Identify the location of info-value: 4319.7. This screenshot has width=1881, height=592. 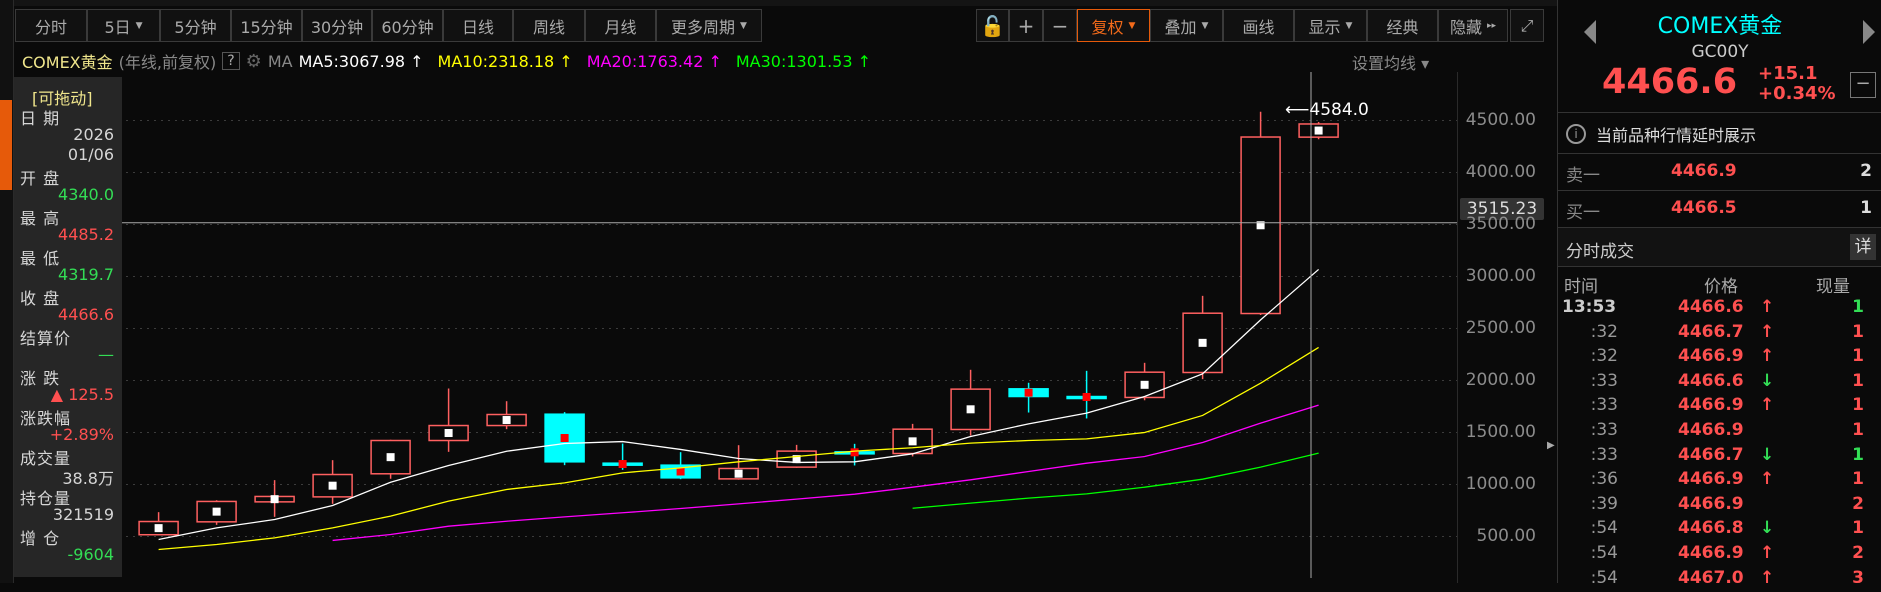
(86, 274).